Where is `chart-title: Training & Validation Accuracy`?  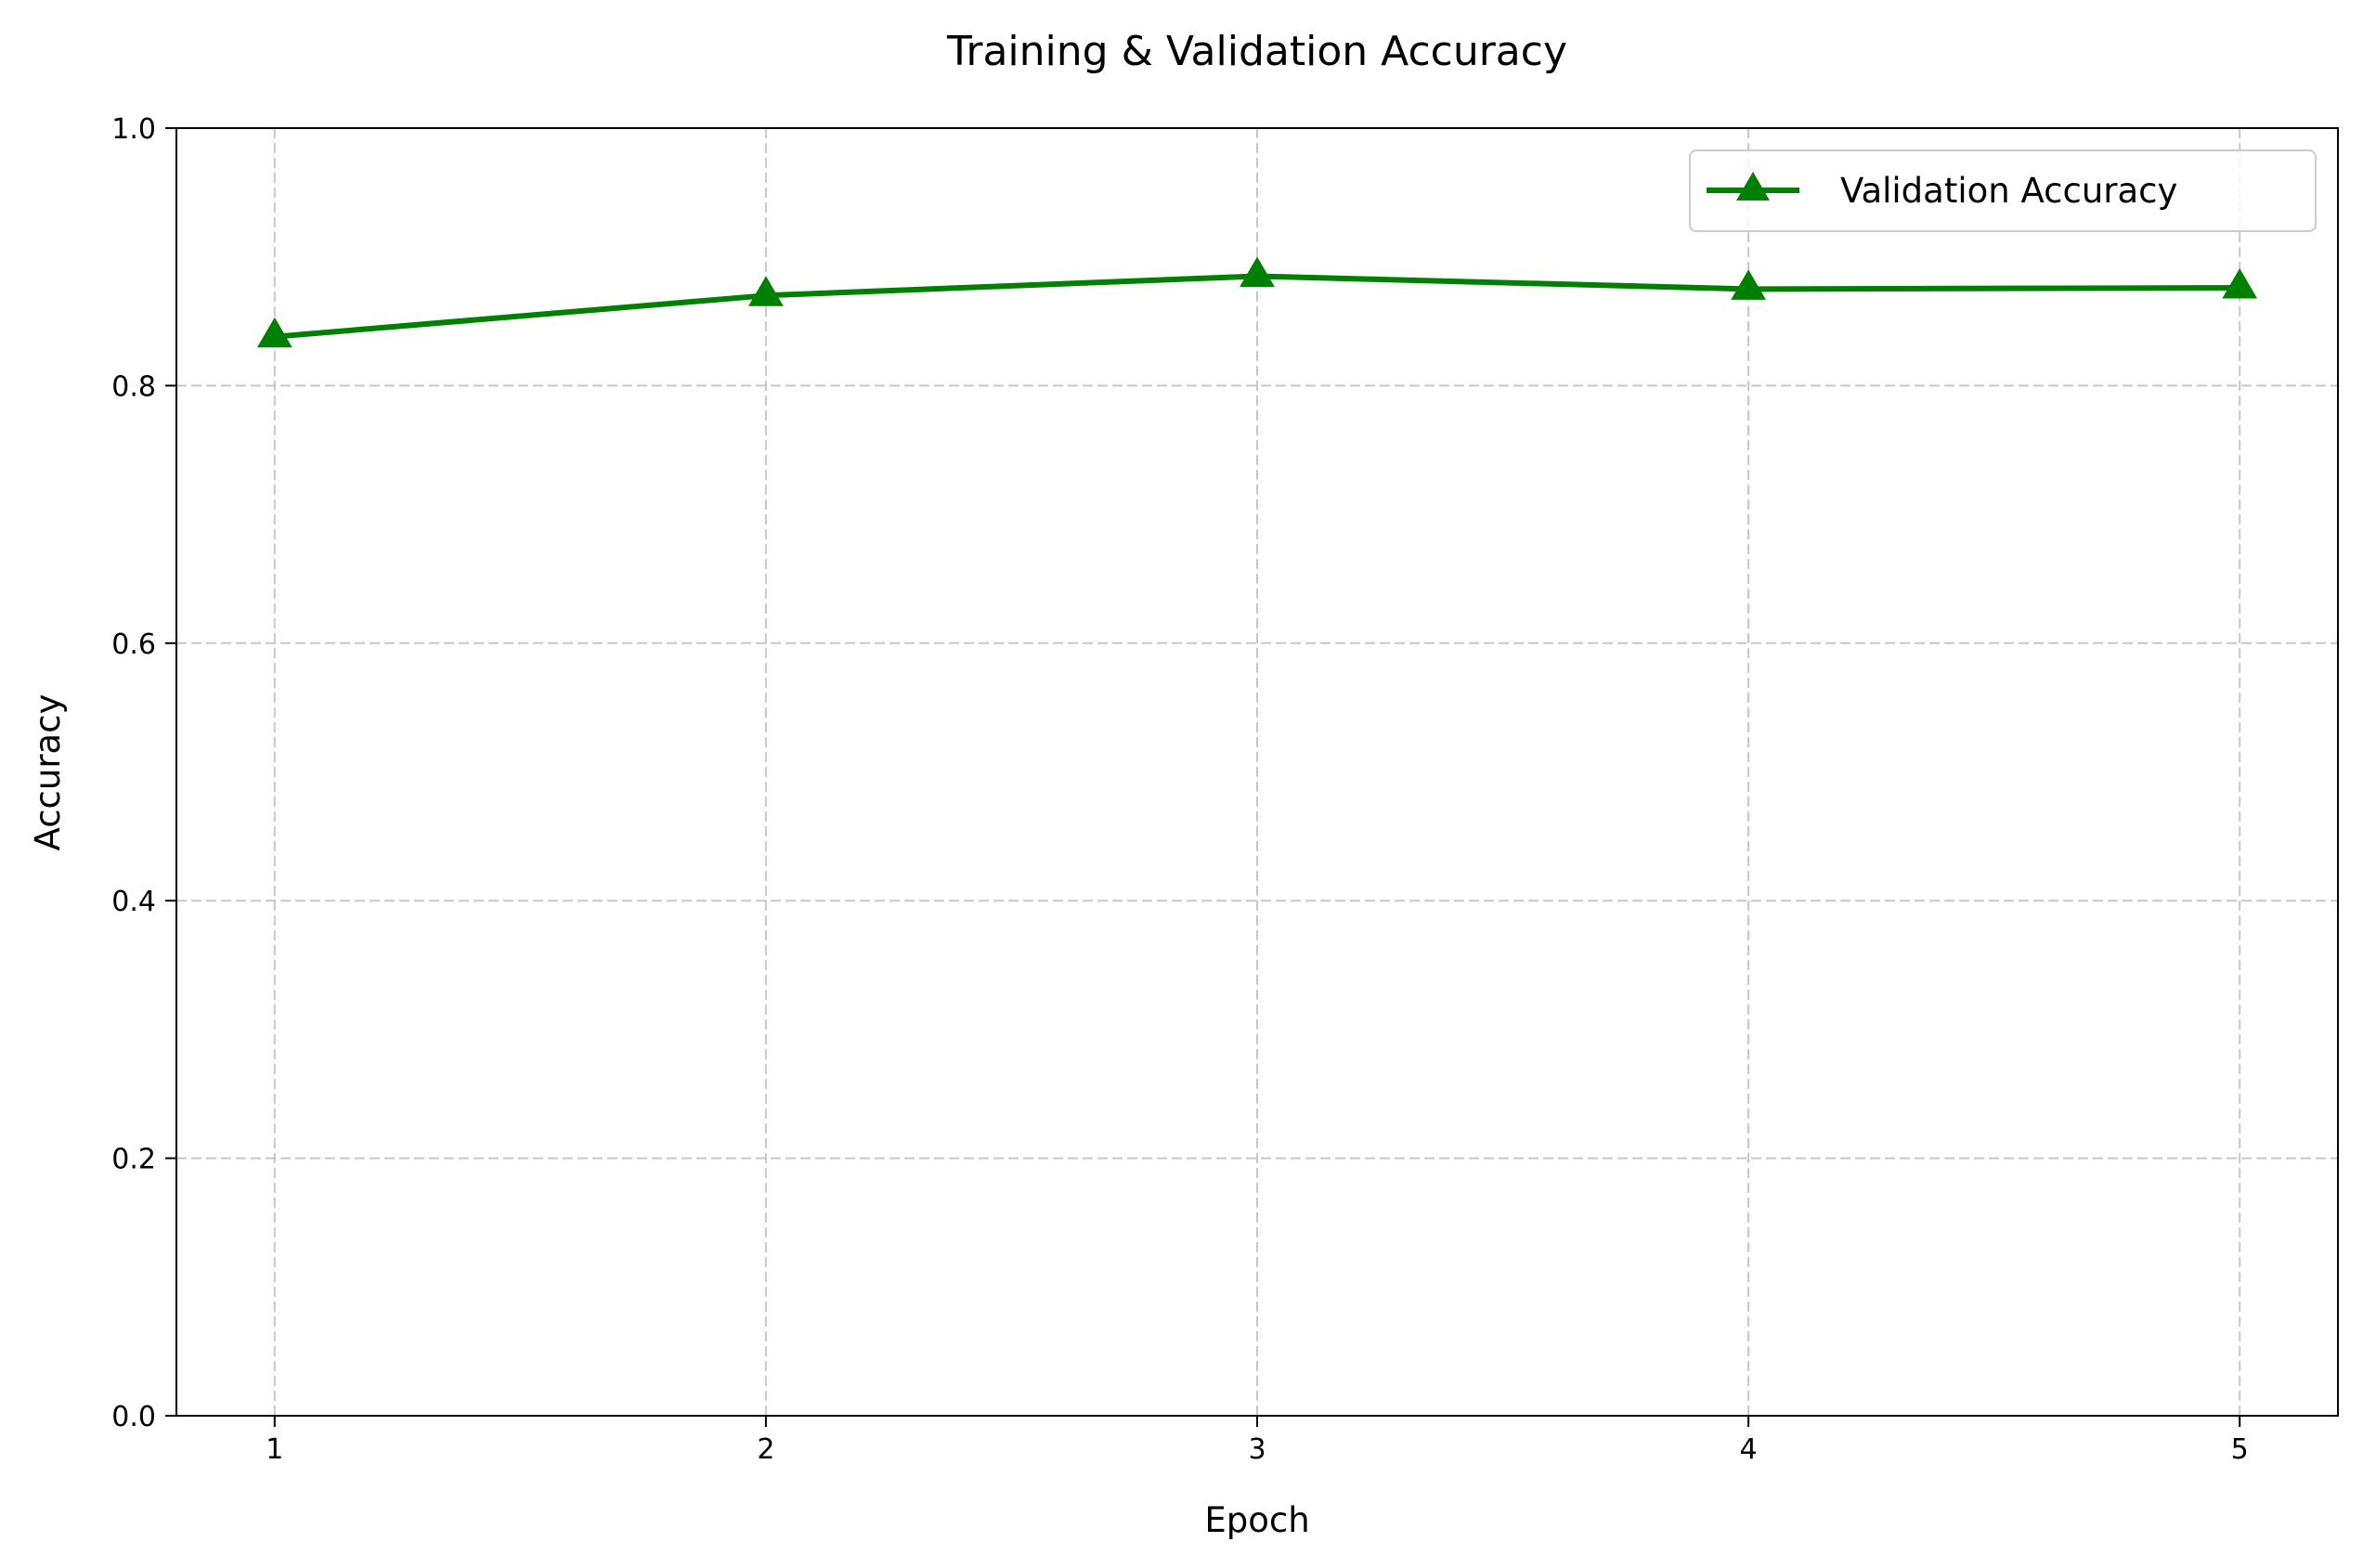
chart-title: Training & Validation Accuracy is located at coordinates (1256, 52).